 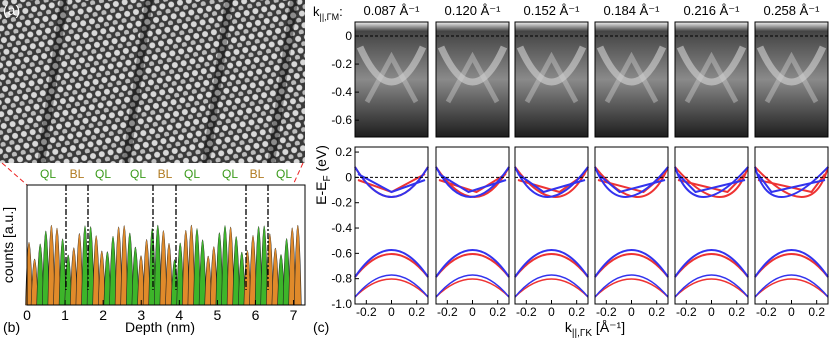 I want to click on y-axis-label: counts [a.u.], so click(x=8, y=245).